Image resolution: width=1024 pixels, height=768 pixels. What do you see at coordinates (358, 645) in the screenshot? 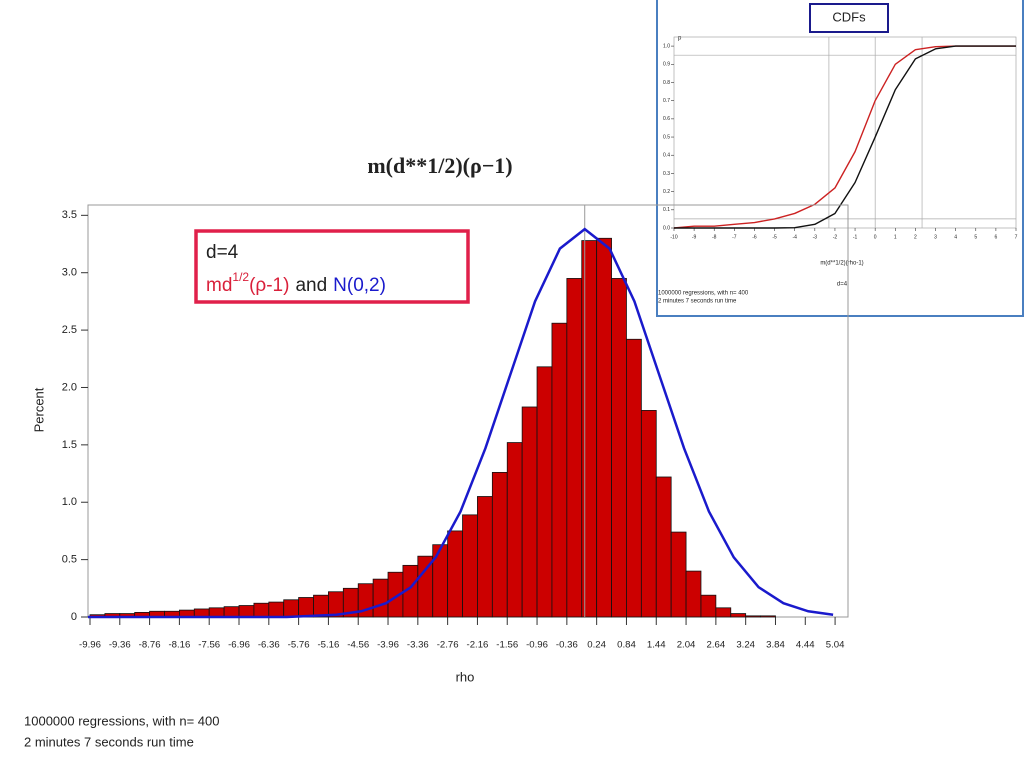
I see `x-tick-label: -4.56` at bounding box center [358, 645].